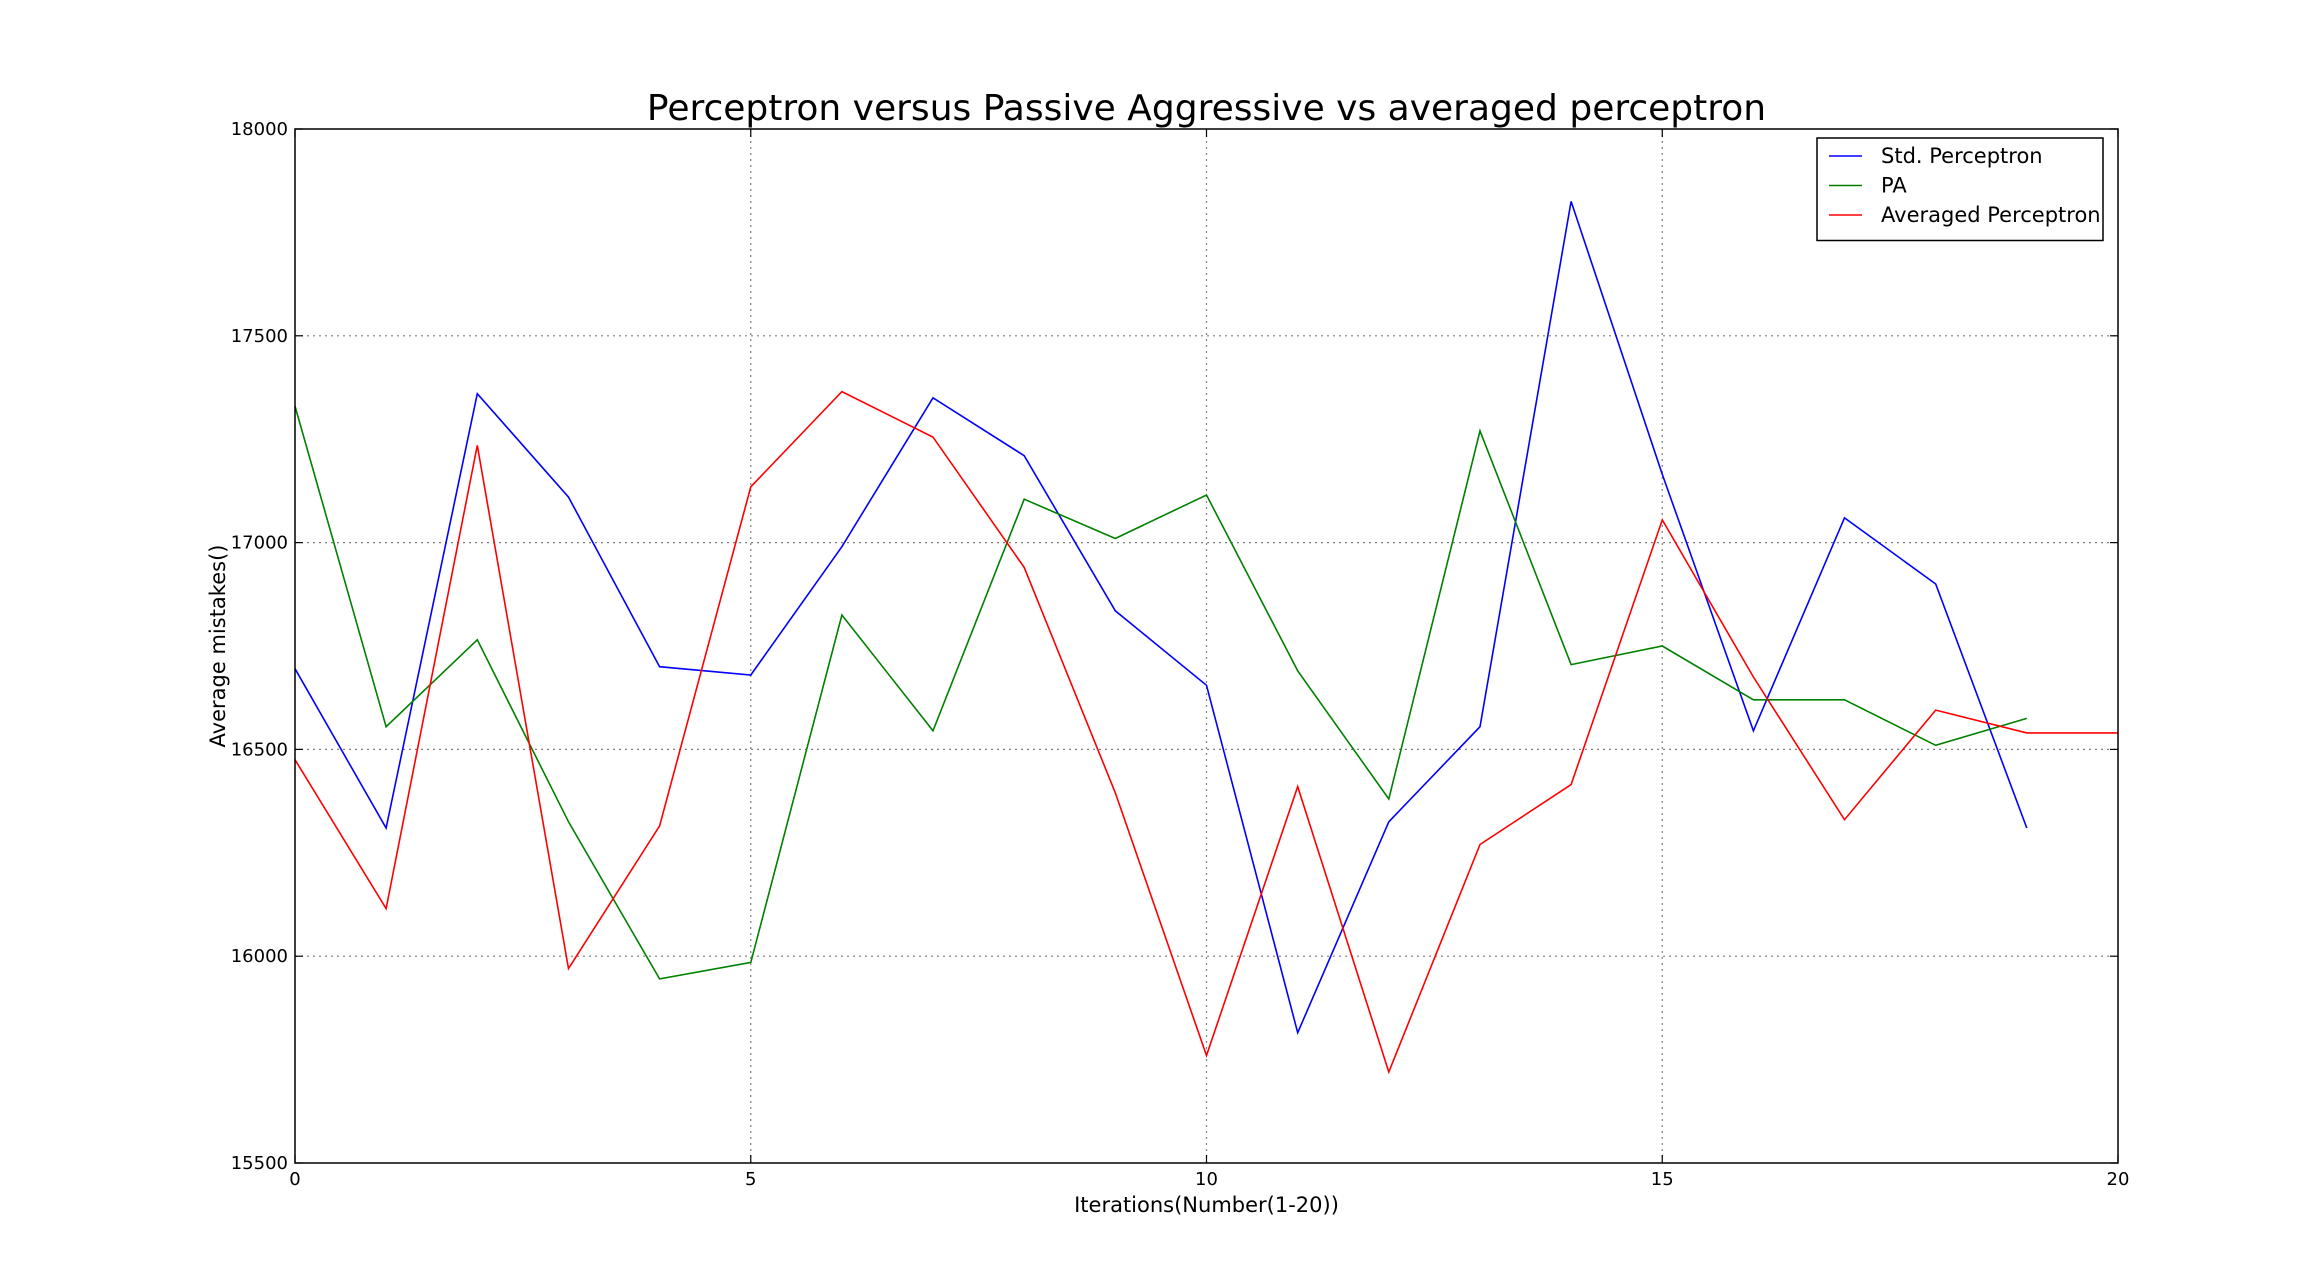 This screenshot has width=2323, height=1277. What do you see at coordinates (2118, 1179) in the screenshot?
I see `x-tick-label: 20` at bounding box center [2118, 1179].